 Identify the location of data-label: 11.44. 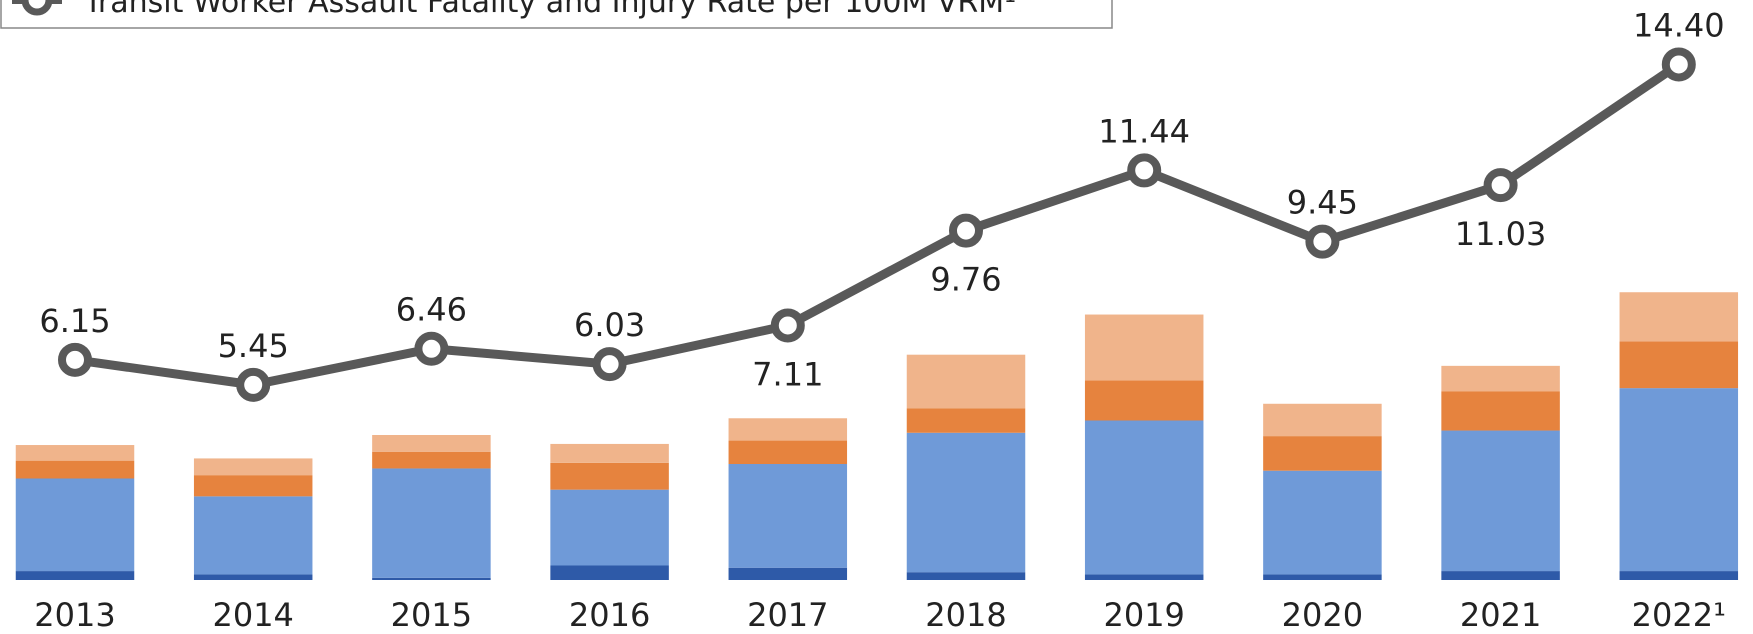
(1144, 131).